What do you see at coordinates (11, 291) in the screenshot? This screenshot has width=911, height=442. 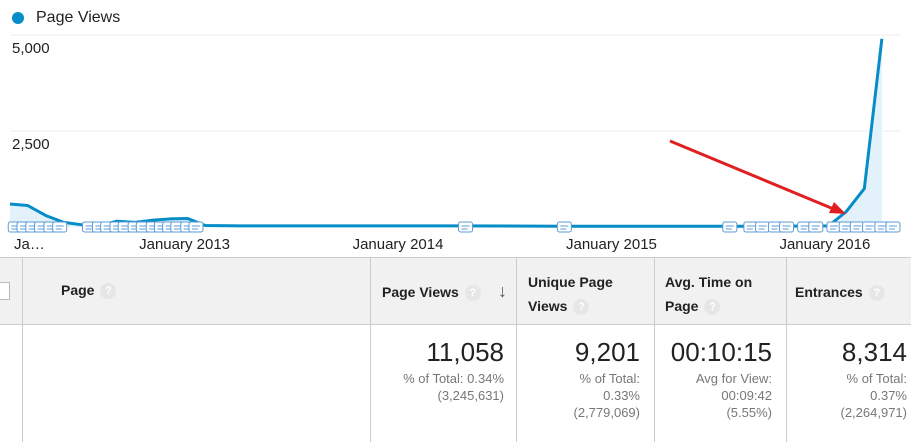 I see `checkbox-header-cell` at bounding box center [11, 291].